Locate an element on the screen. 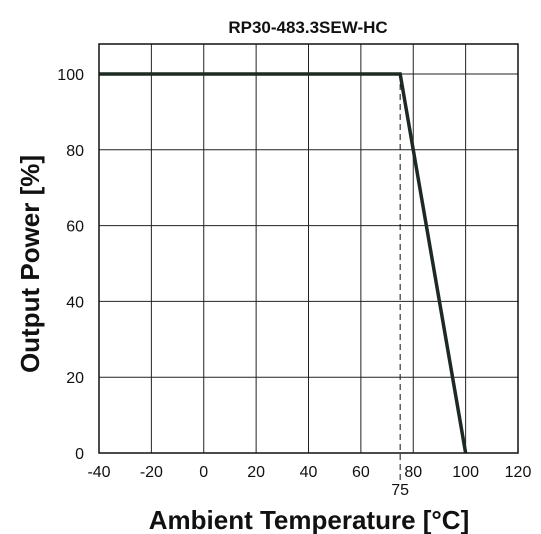 The height and width of the screenshot is (534, 541). annotation-label: 75 is located at coordinates (400, 490).